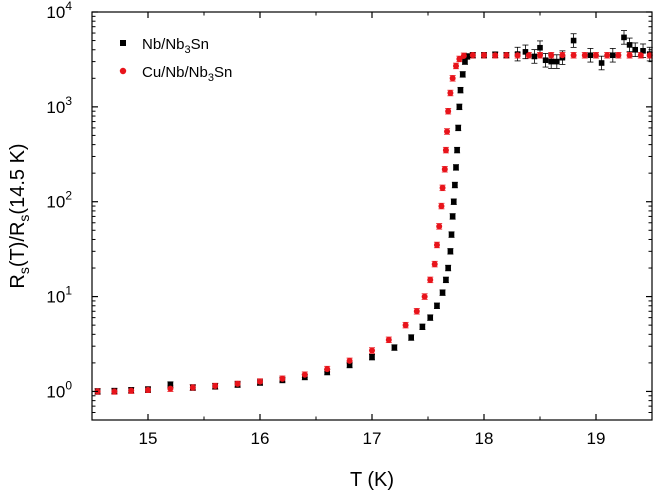 Image resolution: width=654 pixels, height=497 pixels. What do you see at coordinates (18, 281) in the screenshot?
I see `y-title-r1: R` at bounding box center [18, 281].